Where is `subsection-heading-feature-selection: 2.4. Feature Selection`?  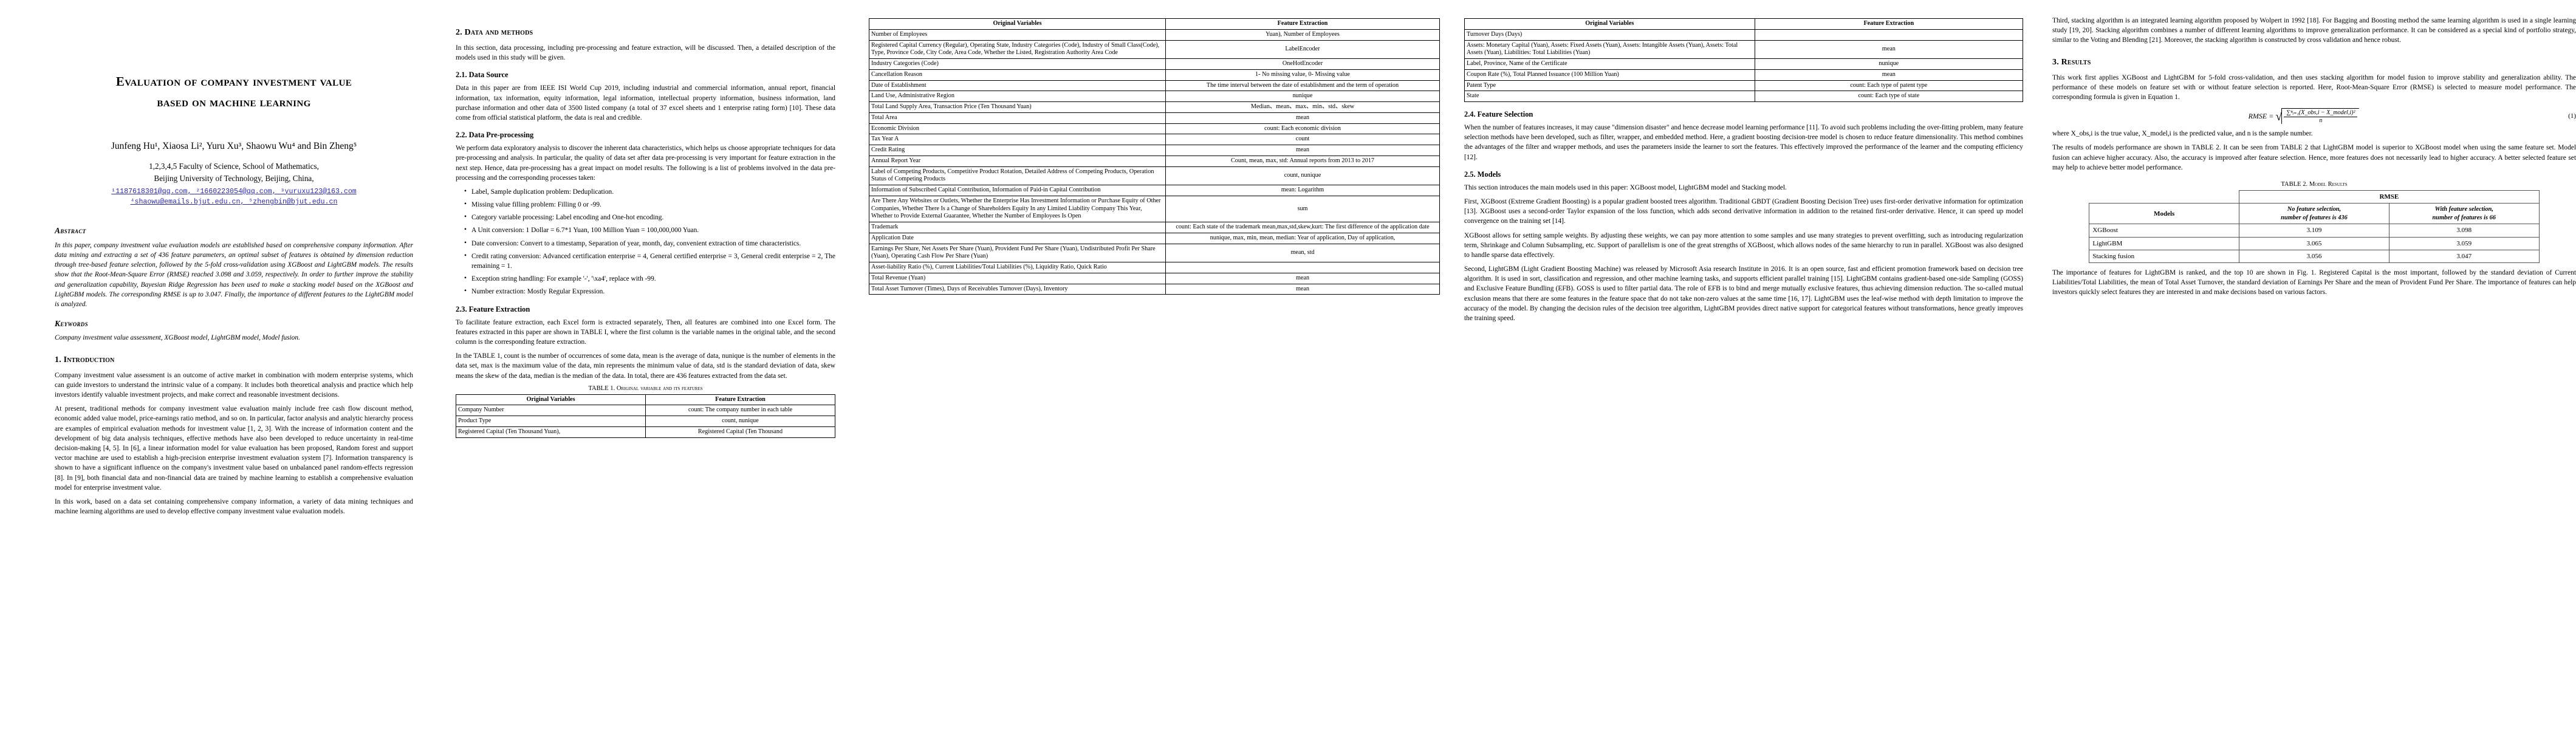
subsection-heading-feature-selection: 2.4. Feature Selection is located at coordinates (1498, 114).